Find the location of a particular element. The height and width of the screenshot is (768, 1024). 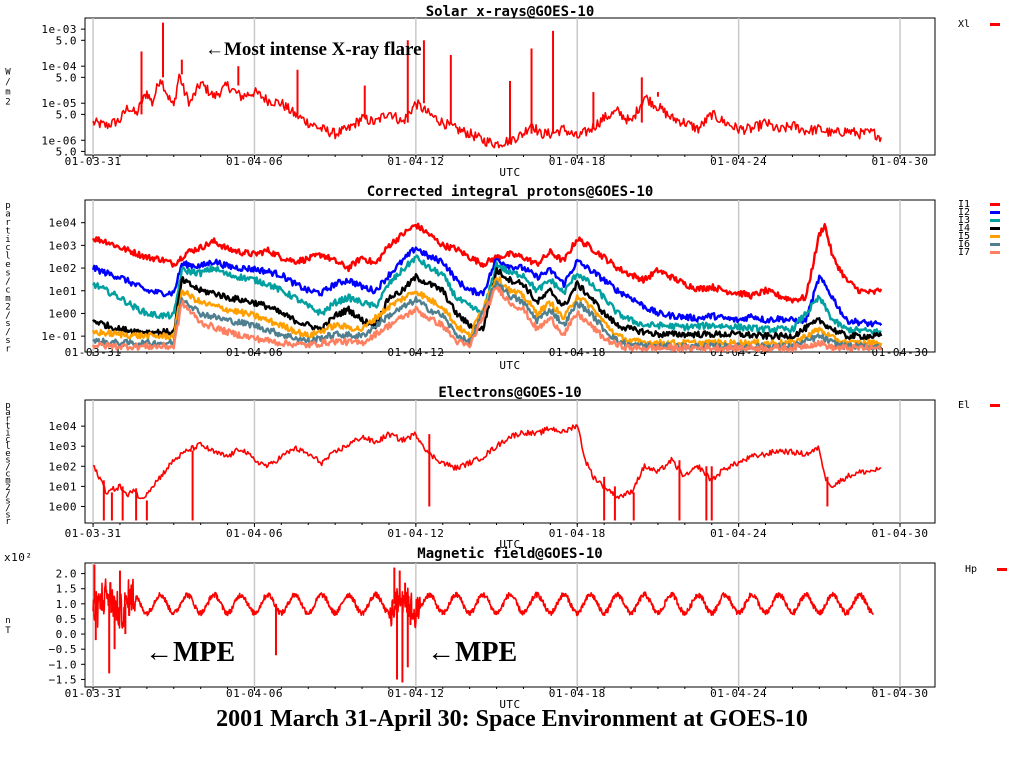

legend-label: I6 is located at coordinates (964, 244).